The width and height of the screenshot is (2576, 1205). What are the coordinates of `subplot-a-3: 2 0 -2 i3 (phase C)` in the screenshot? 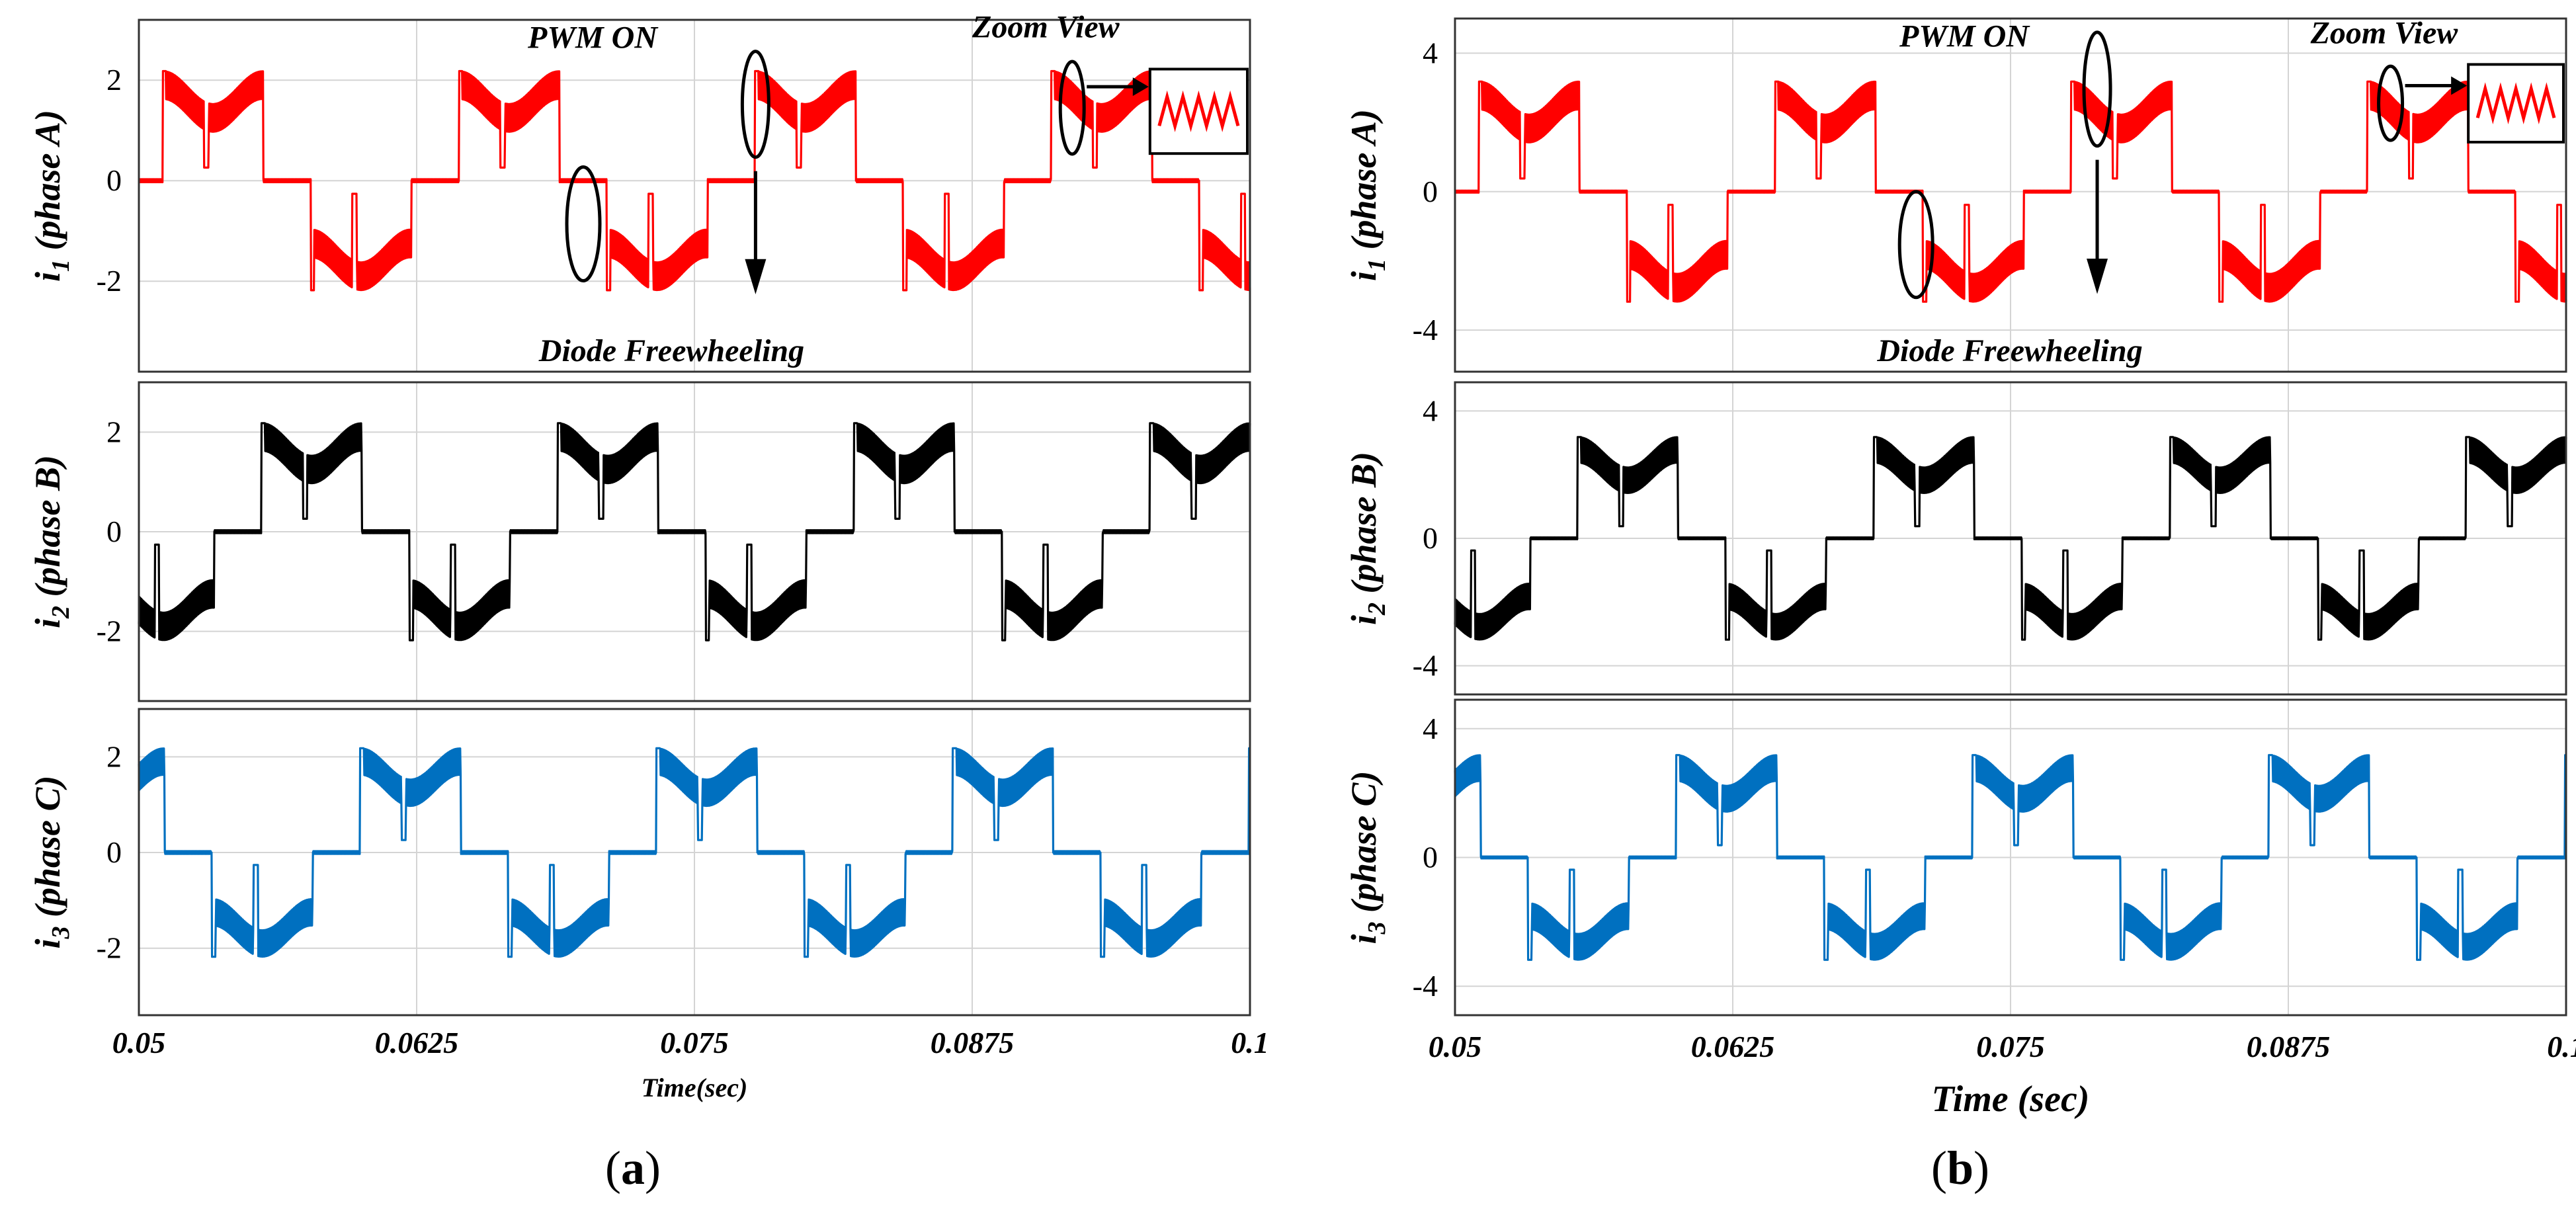 It's located at (639, 862).